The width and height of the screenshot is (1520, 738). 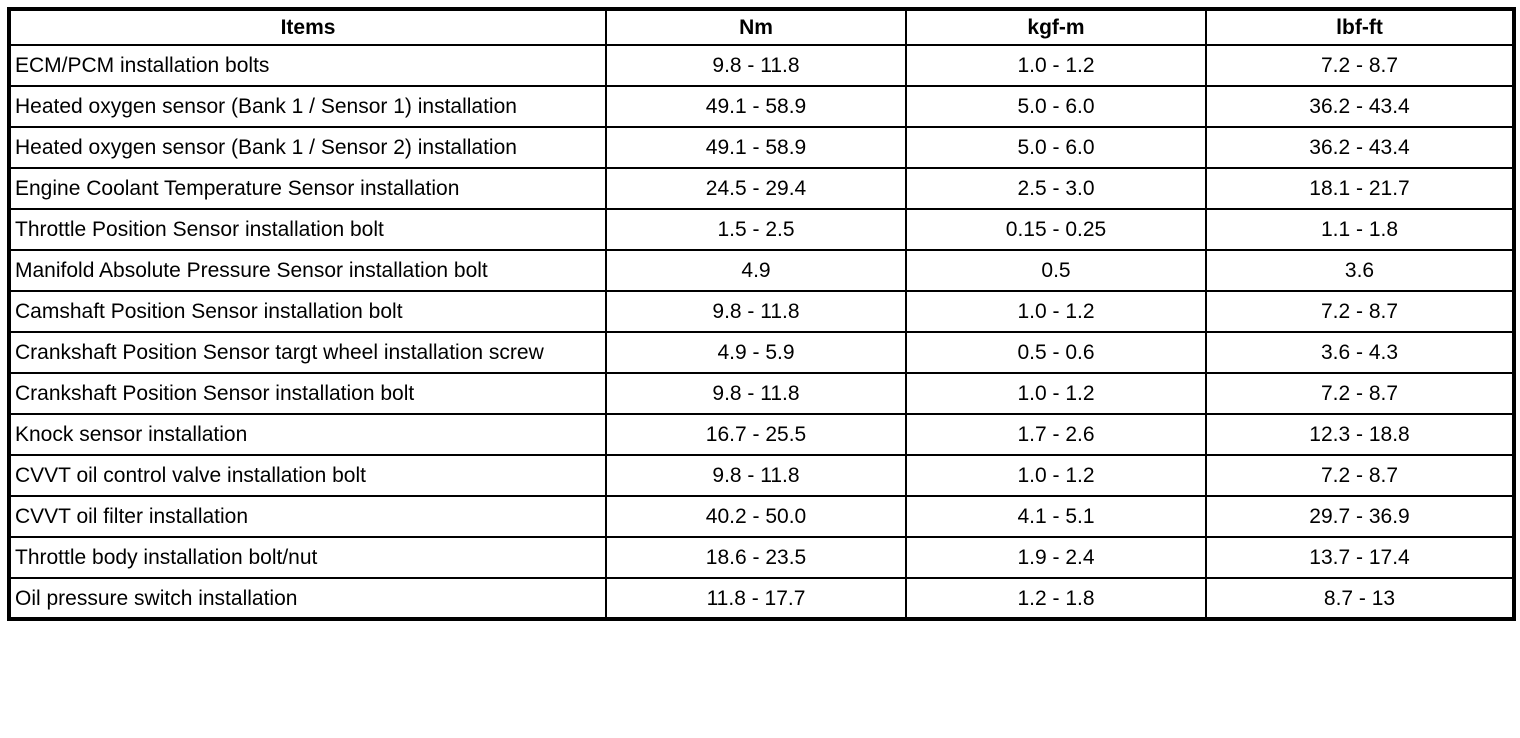 I want to click on lbf-ft-value-cell: 1.1 - 1.8, so click(x=1360, y=229).